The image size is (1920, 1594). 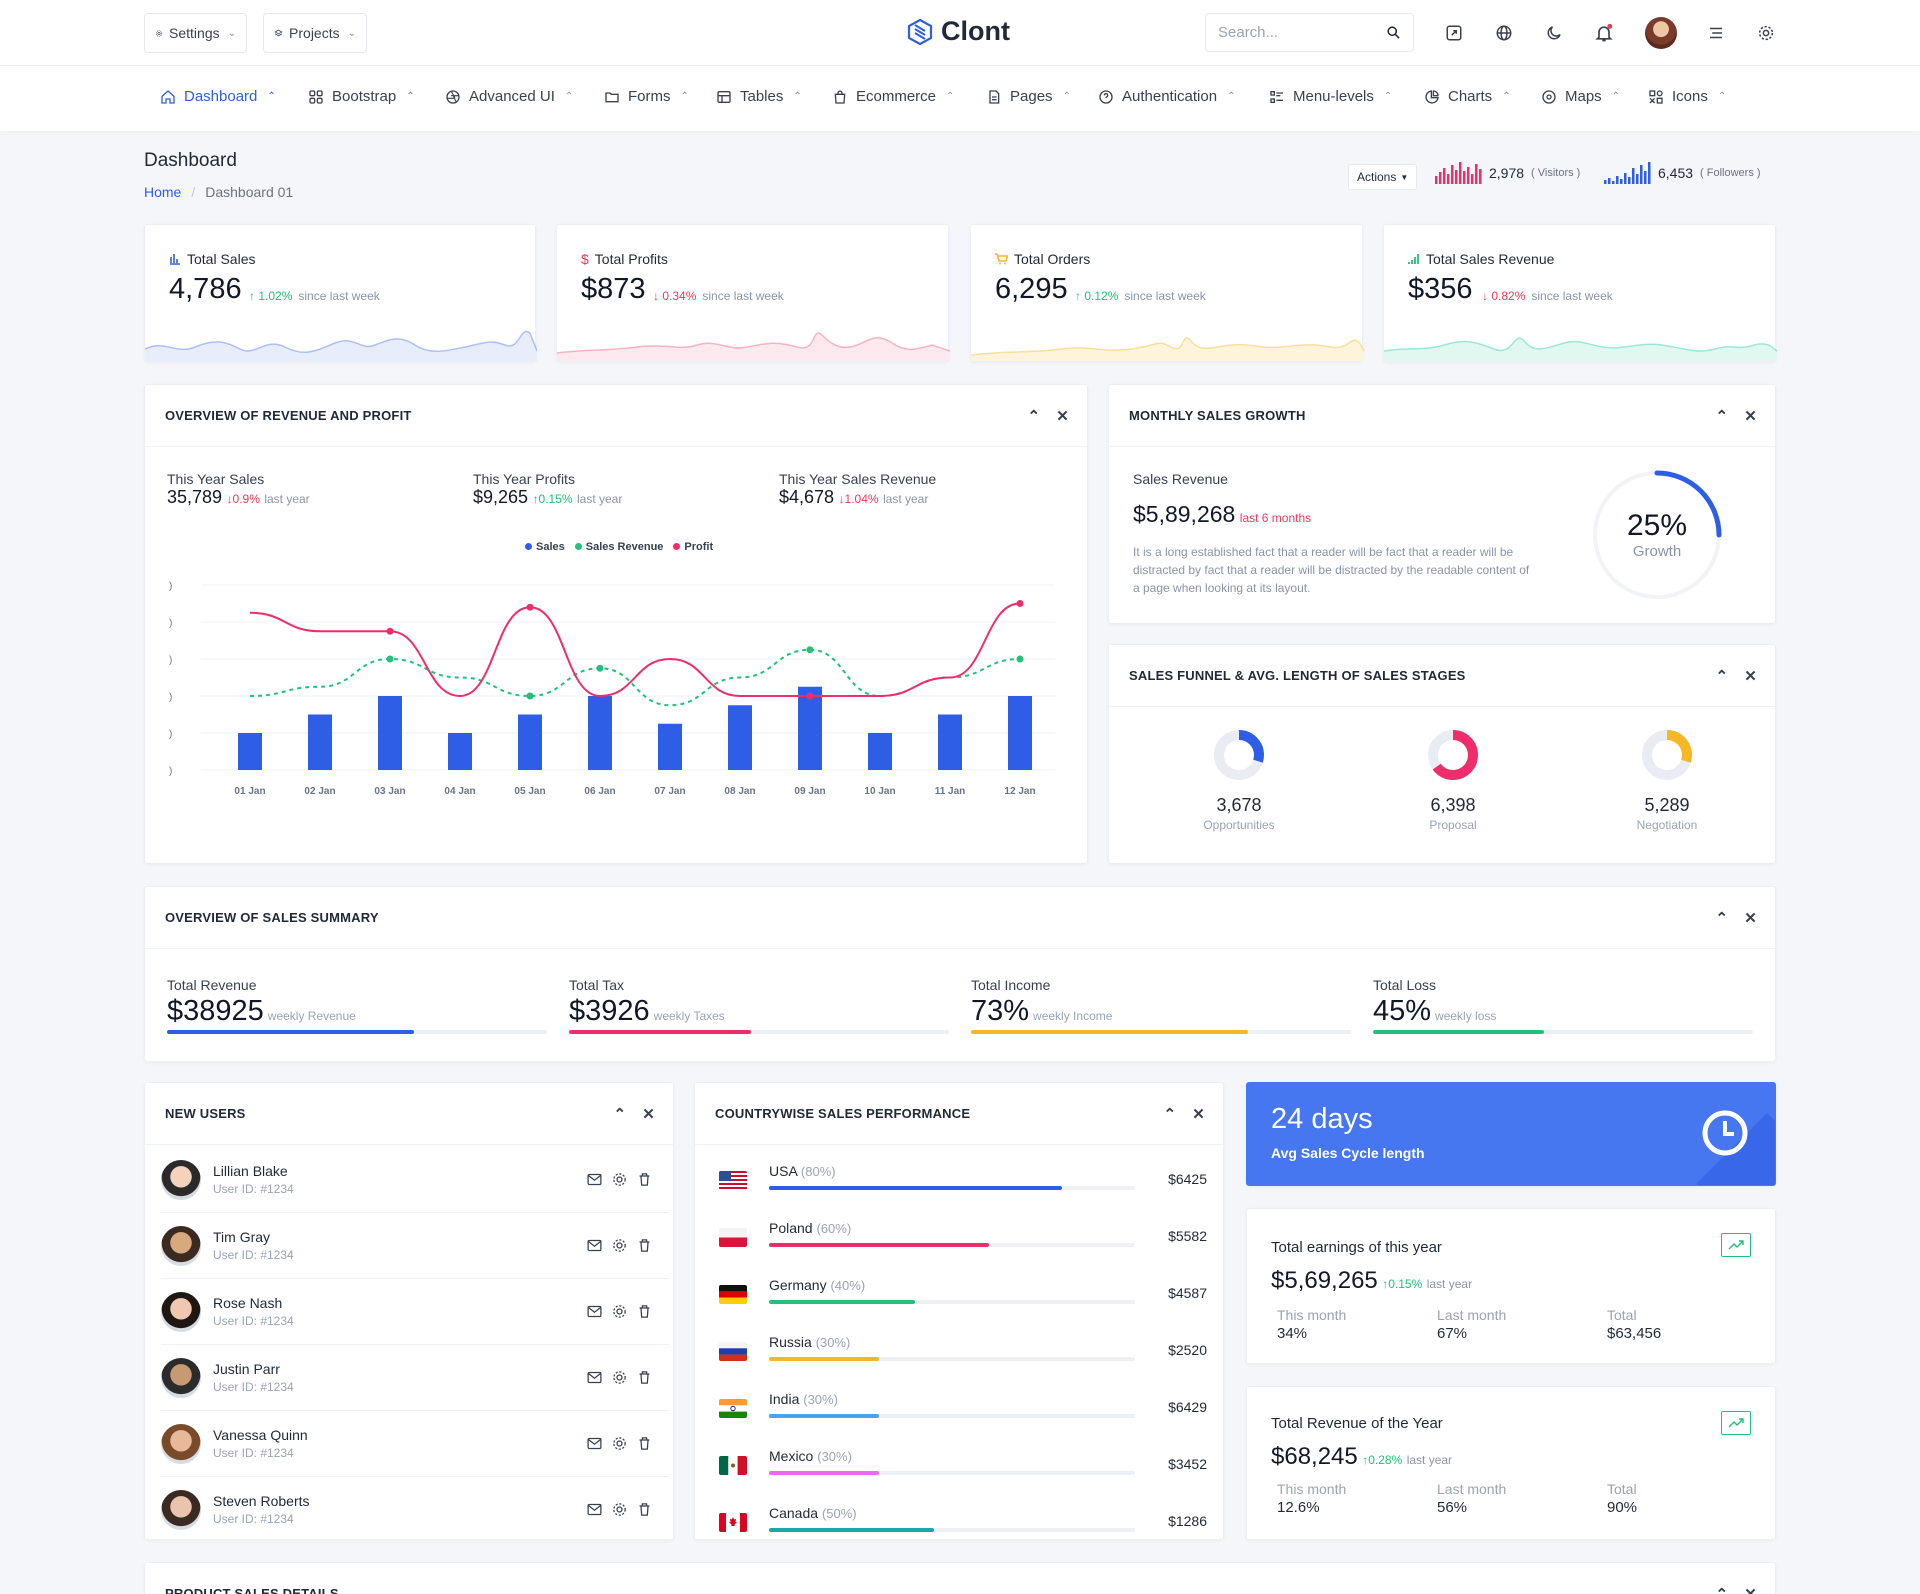 I want to click on nav-ecommerce: Ecommerce ⌃, so click(x=893, y=96).